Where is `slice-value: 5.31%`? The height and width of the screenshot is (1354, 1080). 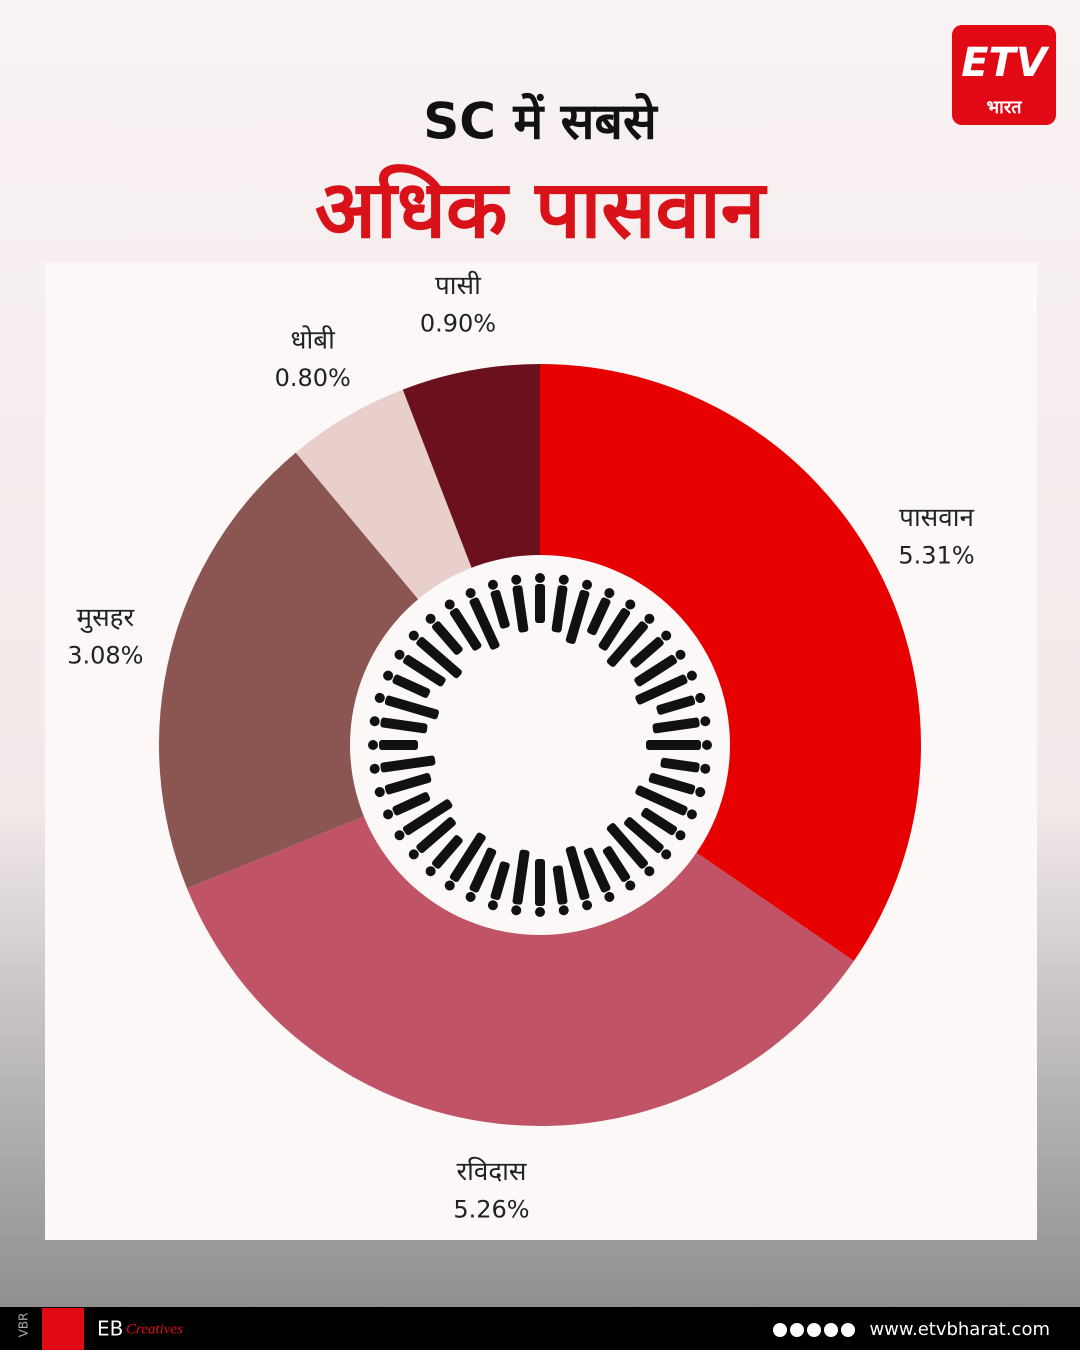 slice-value: 5.31% is located at coordinates (936, 556).